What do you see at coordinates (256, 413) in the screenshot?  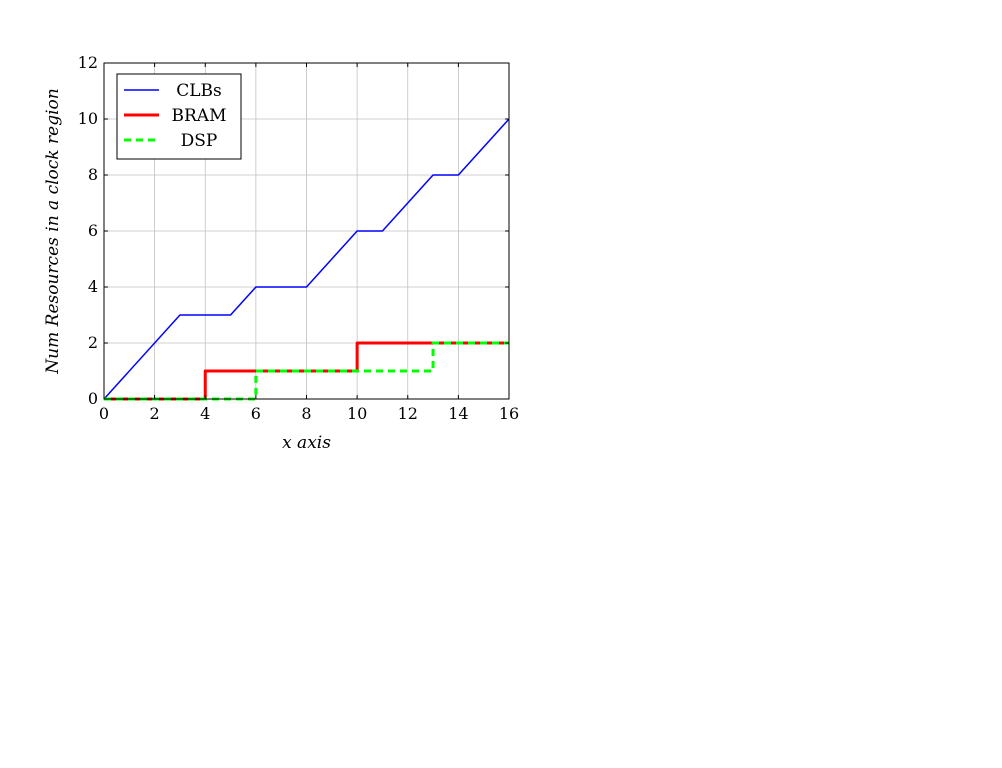 I see `x-tick-label: 6` at bounding box center [256, 413].